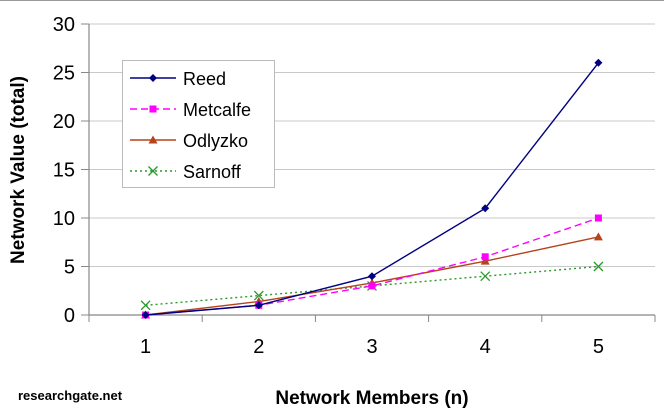 This screenshot has width=664, height=416. I want to click on legend-label: Odlyzko, so click(215, 141).